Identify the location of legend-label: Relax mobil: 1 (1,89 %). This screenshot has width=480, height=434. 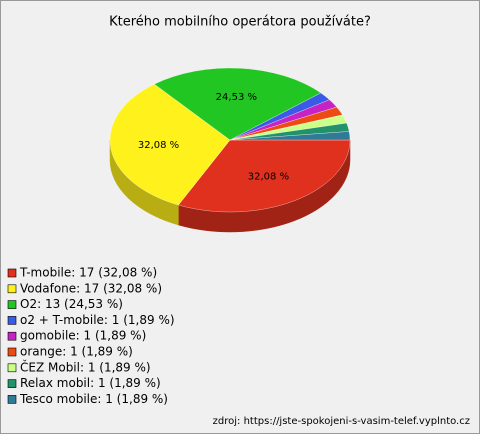
(90, 383).